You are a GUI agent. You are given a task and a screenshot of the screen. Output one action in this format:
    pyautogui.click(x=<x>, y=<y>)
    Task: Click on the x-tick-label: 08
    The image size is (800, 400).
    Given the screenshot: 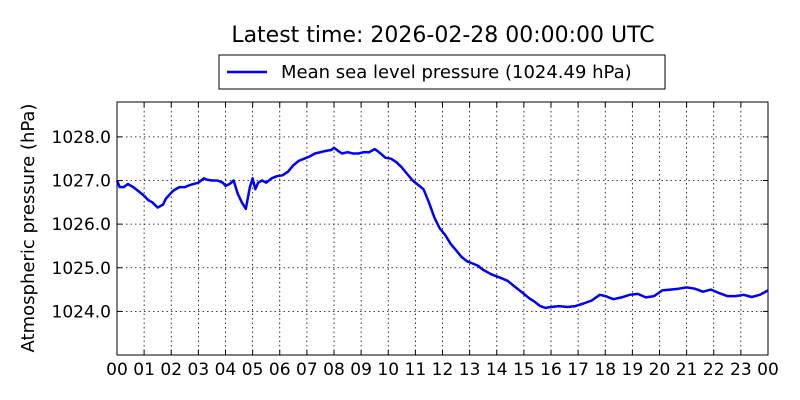 What is the action you would take?
    pyautogui.click(x=334, y=370)
    